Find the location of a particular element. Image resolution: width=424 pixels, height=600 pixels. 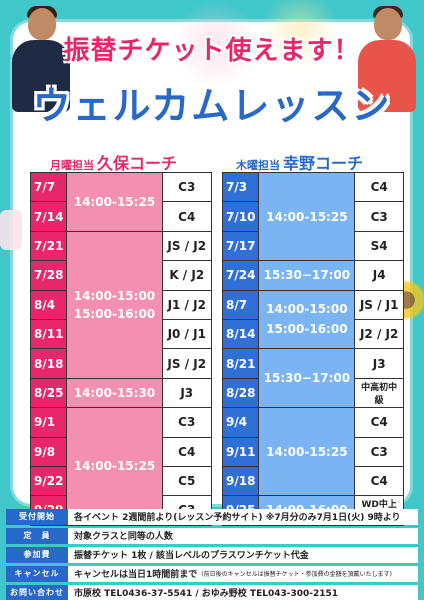

date-cell: 7/24 is located at coordinates (240, 275).